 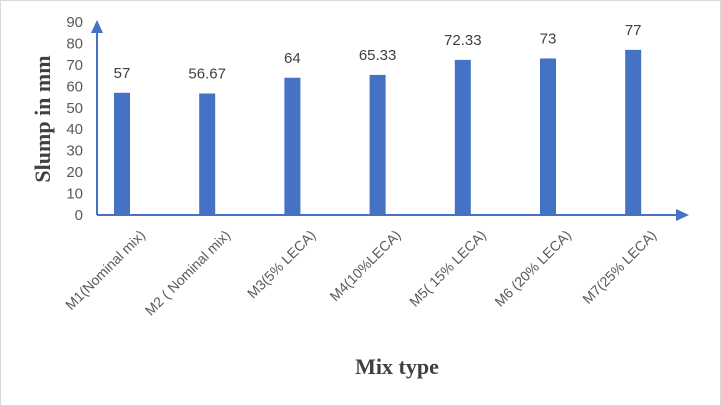 I want to click on data-label: 77, so click(x=633, y=30).